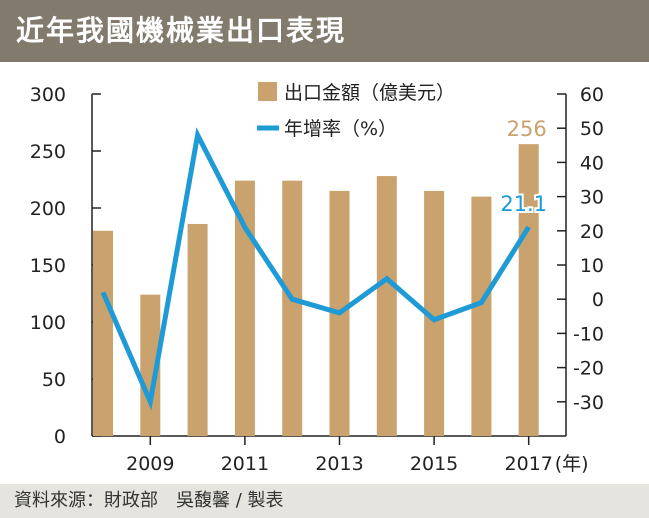  What do you see at coordinates (48, 152) in the screenshot?
I see `left-tick-label: 250` at bounding box center [48, 152].